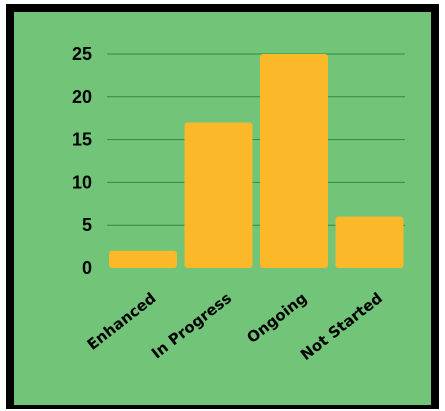 This screenshot has height=411, width=445. What do you see at coordinates (191, 326) in the screenshot?
I see `x-tick-label: In Progress` at bounding box center [191, 326].